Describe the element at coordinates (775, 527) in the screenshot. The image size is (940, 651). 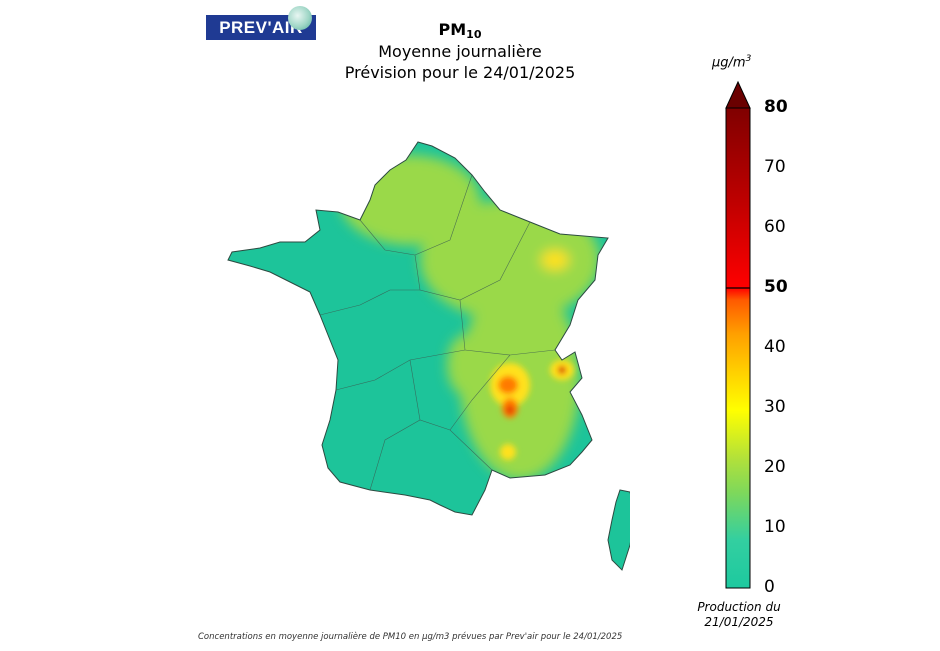
I see `colorbar-tick-10: 10` at that location.